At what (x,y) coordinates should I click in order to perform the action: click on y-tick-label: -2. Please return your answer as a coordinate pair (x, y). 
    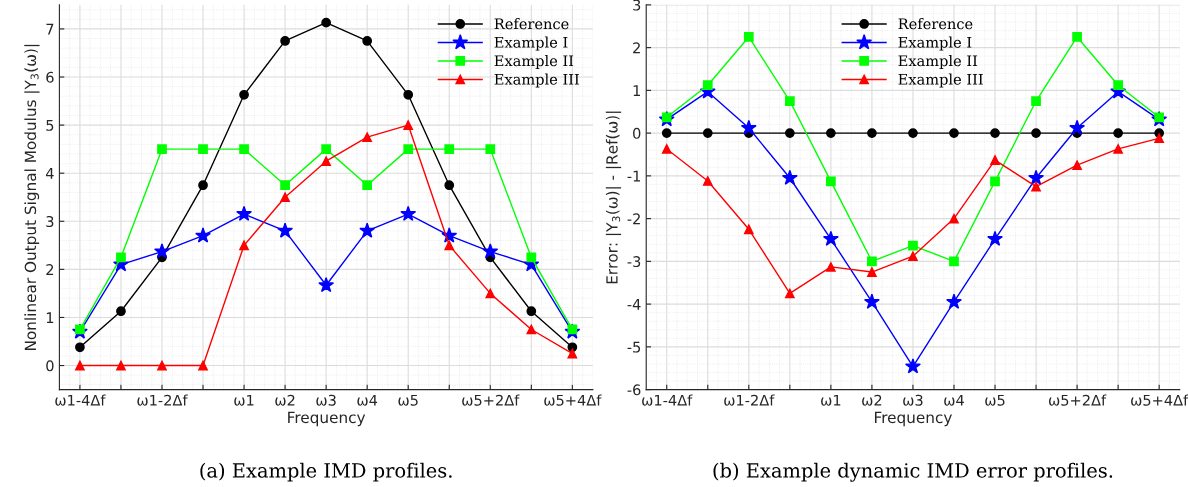
    Looking at the image, I should click on (633, 219).